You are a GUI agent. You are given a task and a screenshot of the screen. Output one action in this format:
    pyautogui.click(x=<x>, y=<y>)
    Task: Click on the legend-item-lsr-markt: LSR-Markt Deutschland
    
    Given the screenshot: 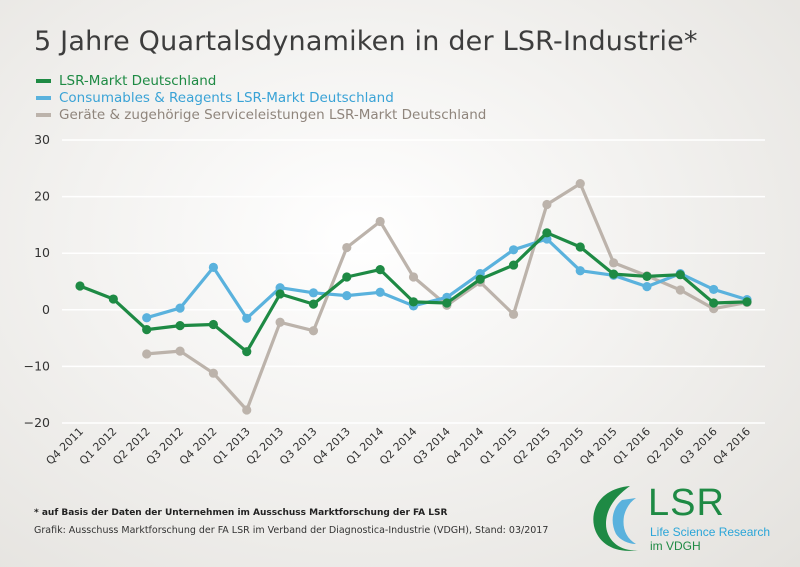 What is the action you would take?
    pyautogui.click(x=126, y=81)
    